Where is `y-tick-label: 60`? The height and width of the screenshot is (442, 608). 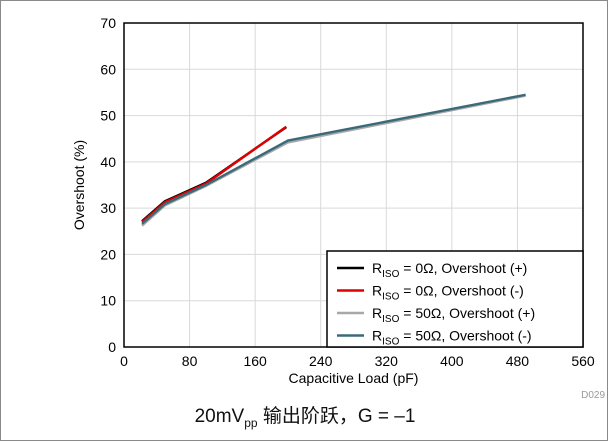 y-tick-label: 60 is located at coordinates (108, 69).